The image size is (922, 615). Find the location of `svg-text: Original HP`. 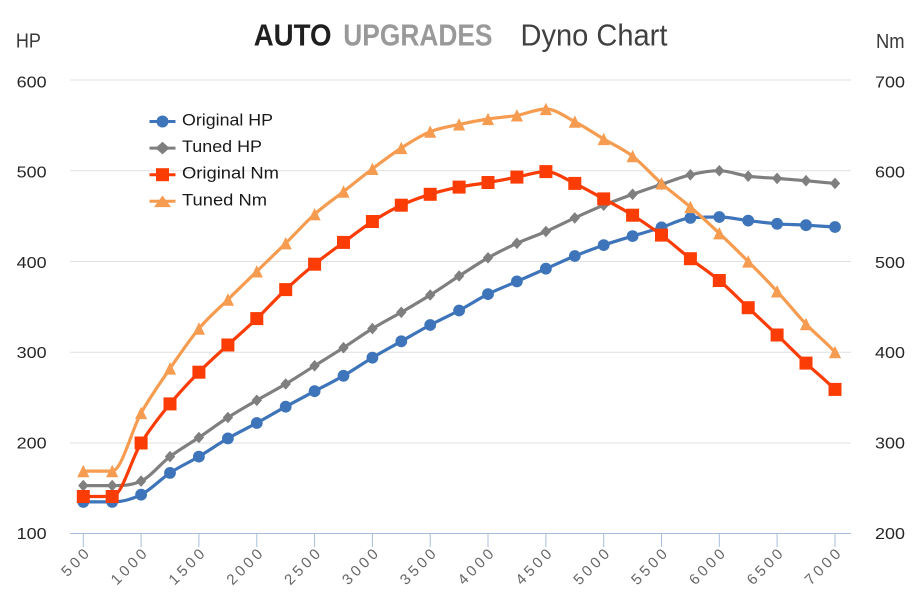

svg-text: Original HP is located at coordinates (227, 121).